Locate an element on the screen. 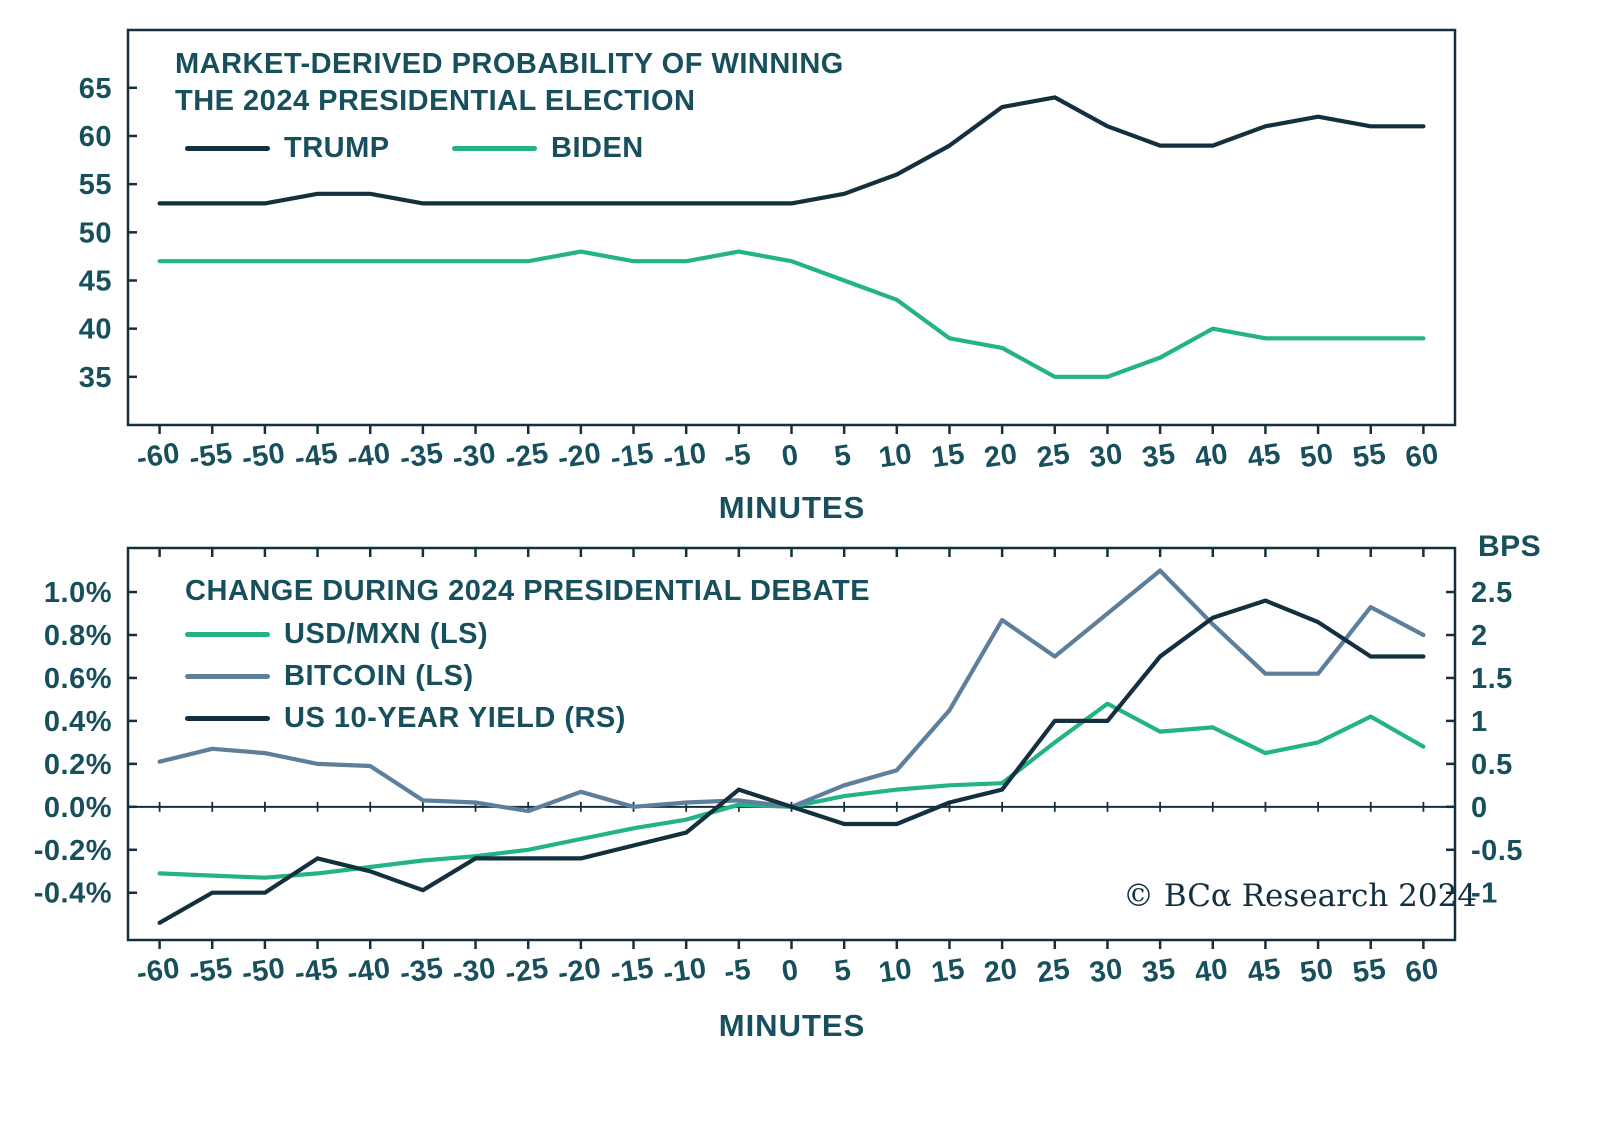 The height and width of the screenshot is (1123, 1600). legend-bitcoin: BITCOIN (LS) is located at coordinates (329, 676).